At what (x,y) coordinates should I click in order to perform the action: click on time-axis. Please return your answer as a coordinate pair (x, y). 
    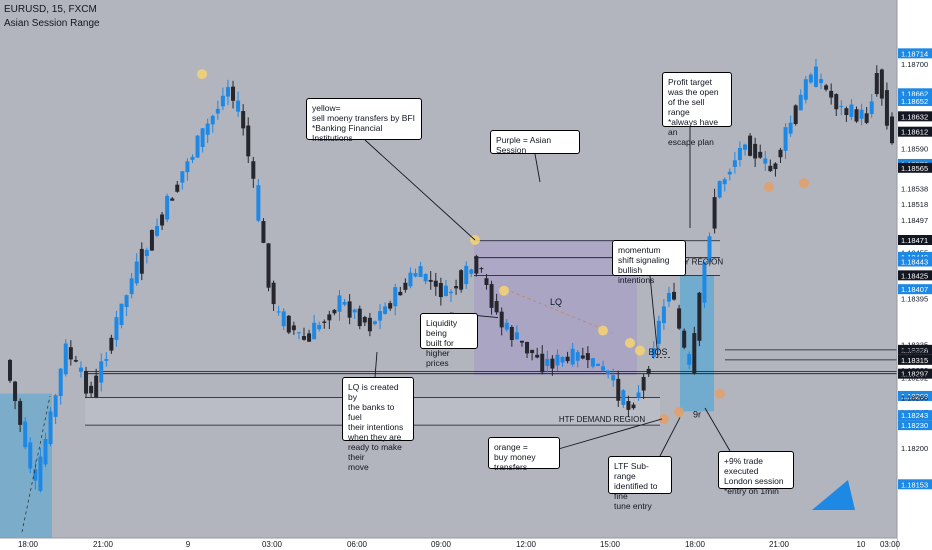
    Looking at the image, I should click on (448, 544).